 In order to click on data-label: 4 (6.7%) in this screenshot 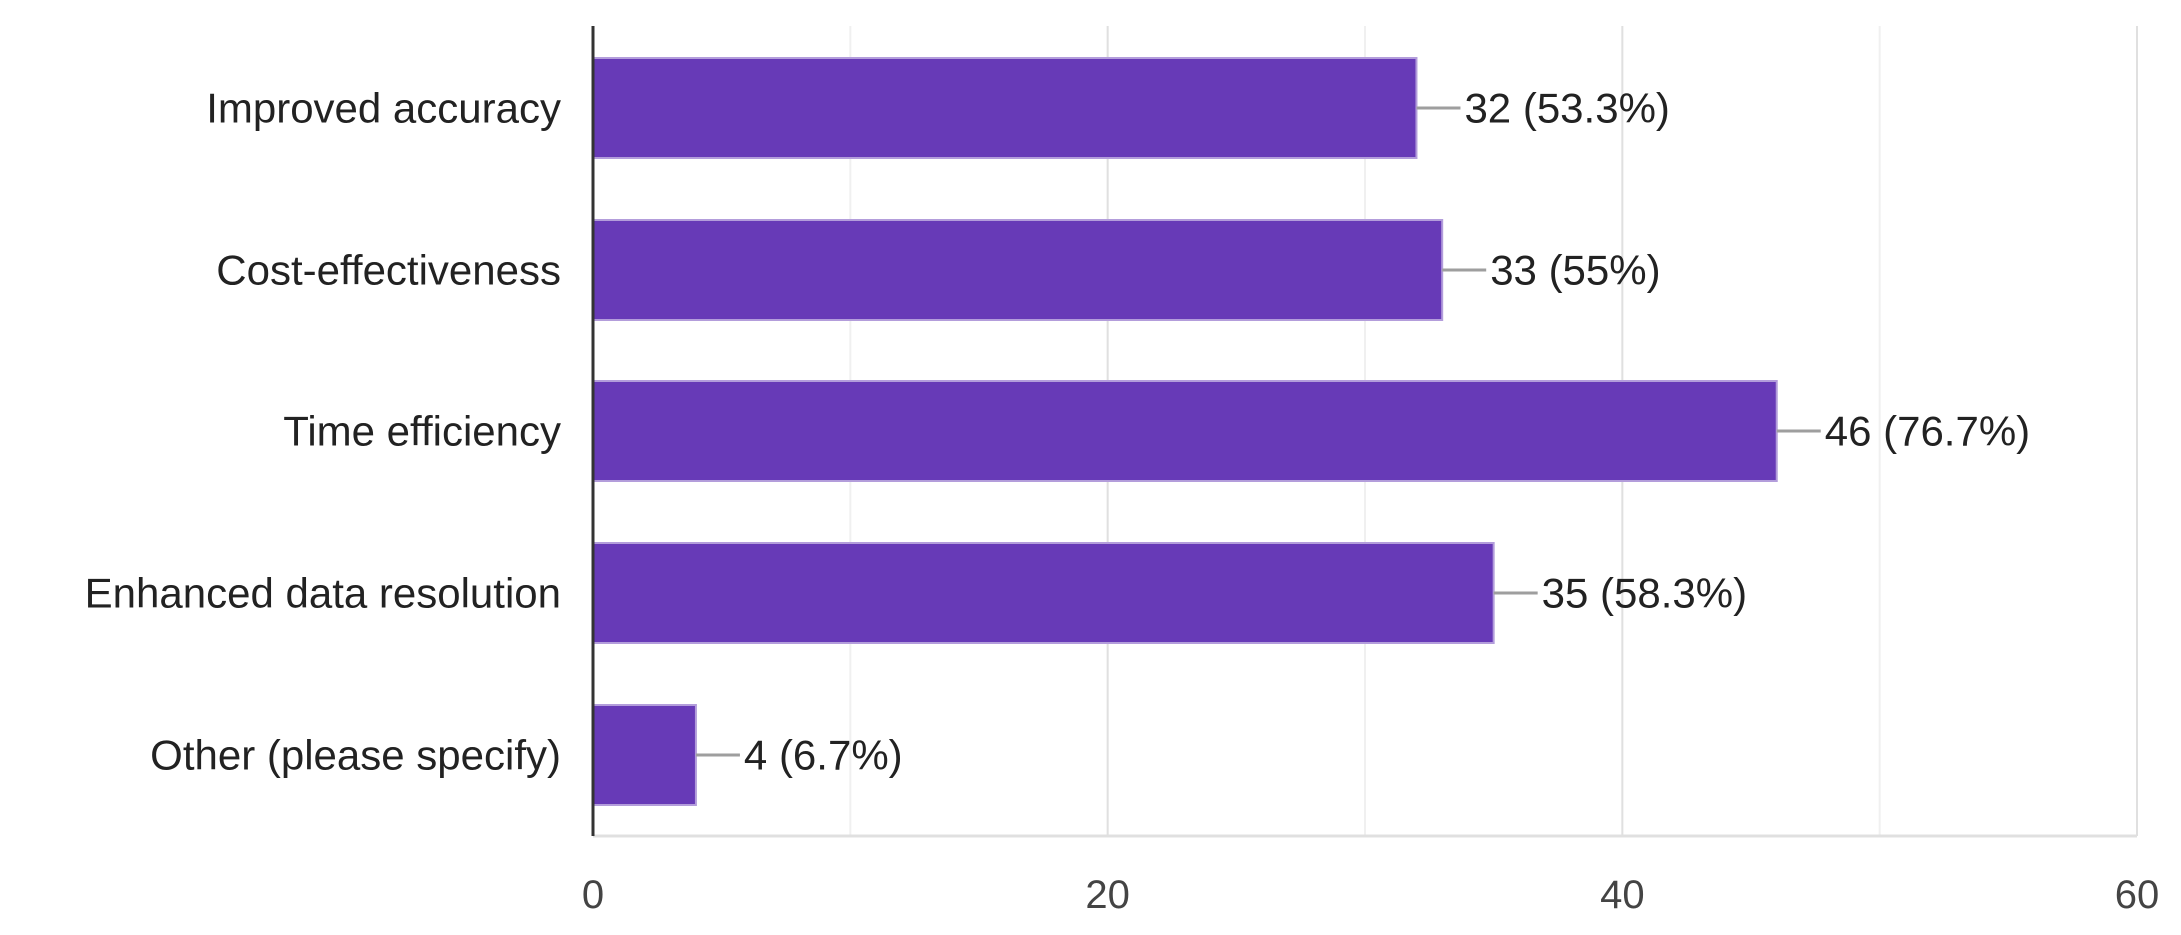, I will do `click(823, 755)`.